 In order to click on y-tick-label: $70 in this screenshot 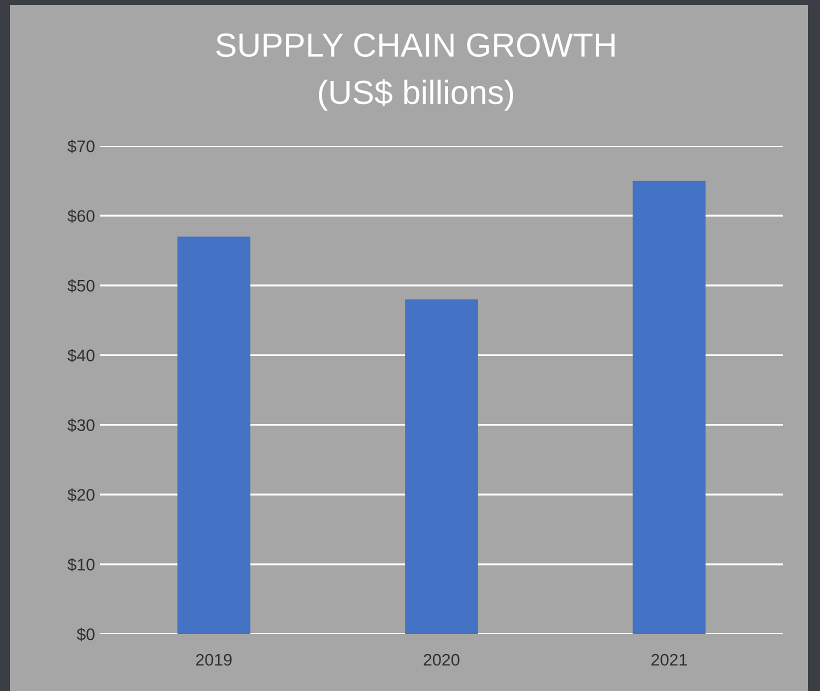, I will do `click(81, 147)`.